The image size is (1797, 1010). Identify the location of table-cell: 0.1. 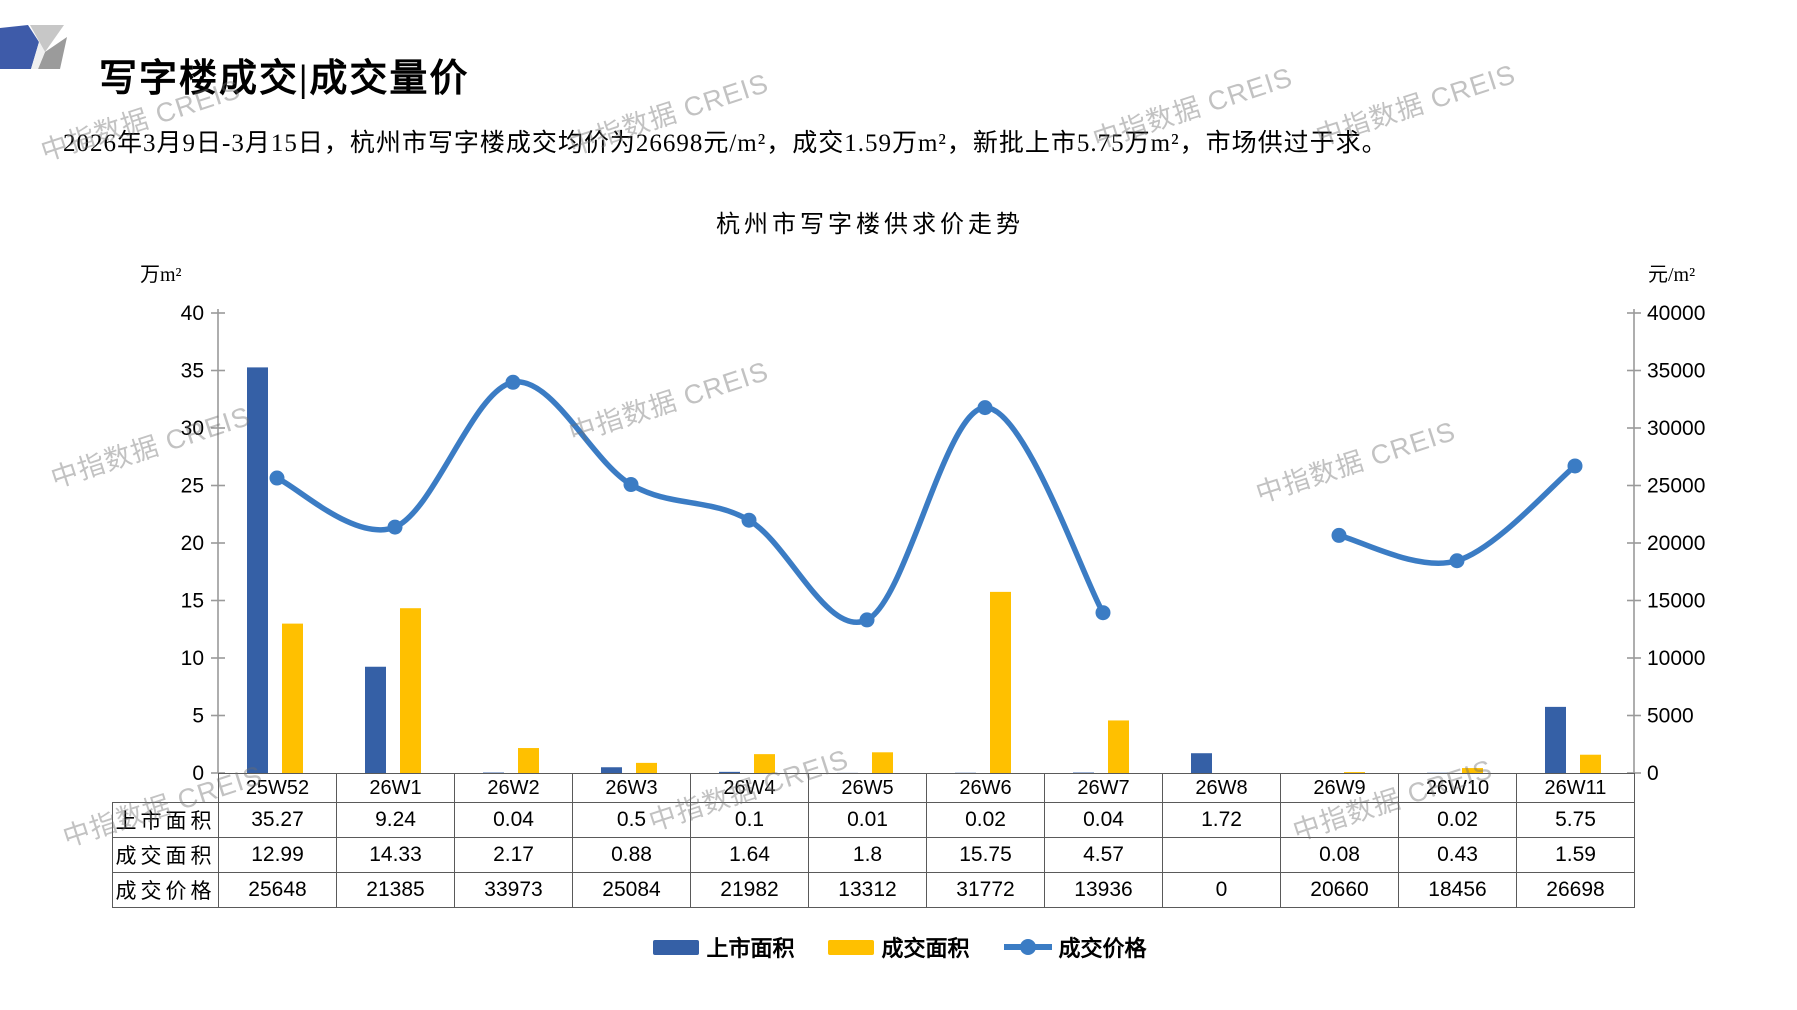
(749, 820).